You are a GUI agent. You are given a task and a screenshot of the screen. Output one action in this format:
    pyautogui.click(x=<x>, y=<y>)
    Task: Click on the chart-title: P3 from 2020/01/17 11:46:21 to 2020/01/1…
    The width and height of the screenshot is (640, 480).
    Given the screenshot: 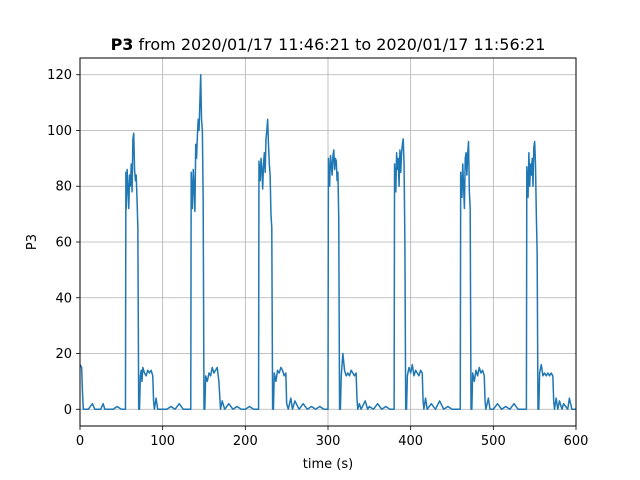 What is the action you would take?
    pyautogui.click(x=328, y=44)
    